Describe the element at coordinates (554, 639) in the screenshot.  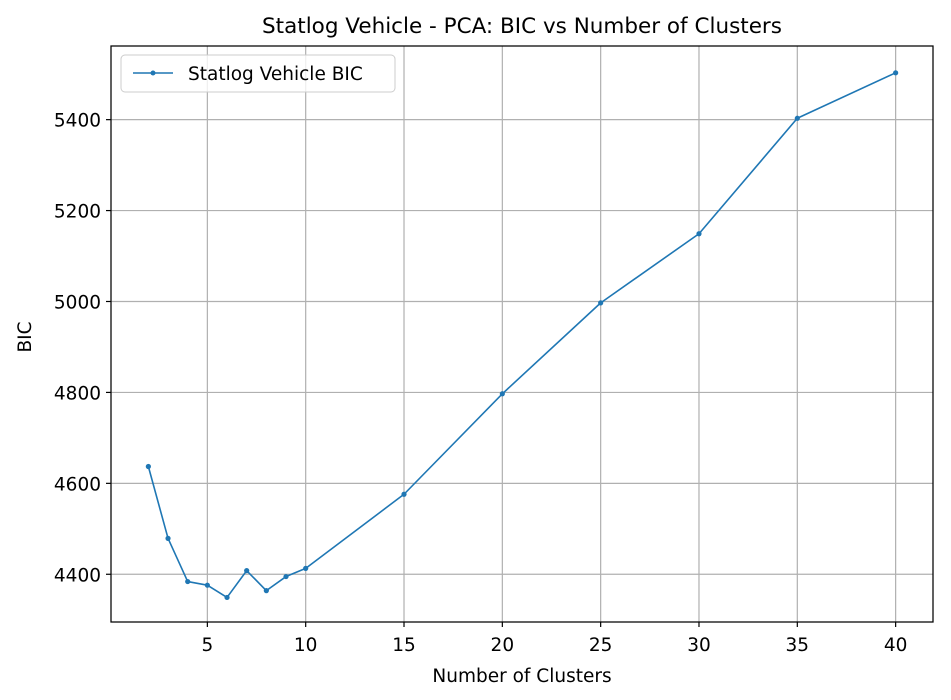
I see `x-axis-ticks: 5 10 15 20 25 30 35 40` at that location.